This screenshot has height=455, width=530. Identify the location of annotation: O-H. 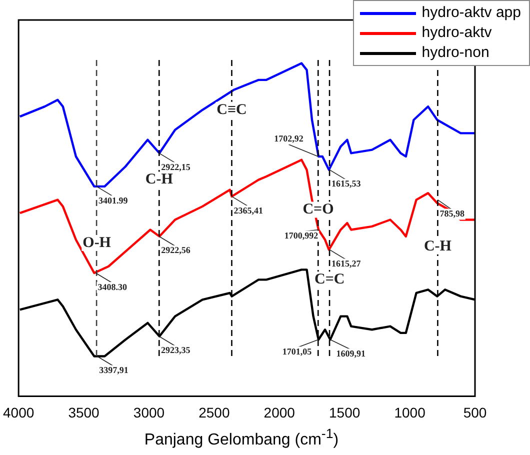
(97, 242).